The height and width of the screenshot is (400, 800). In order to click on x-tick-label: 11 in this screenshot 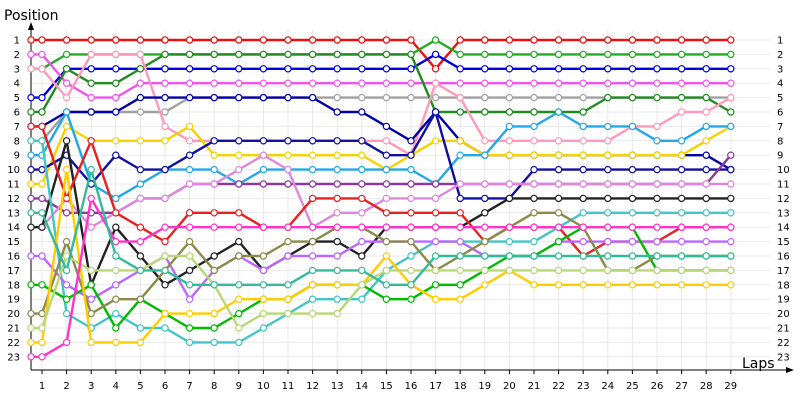, I will do `click(288, 386)`.